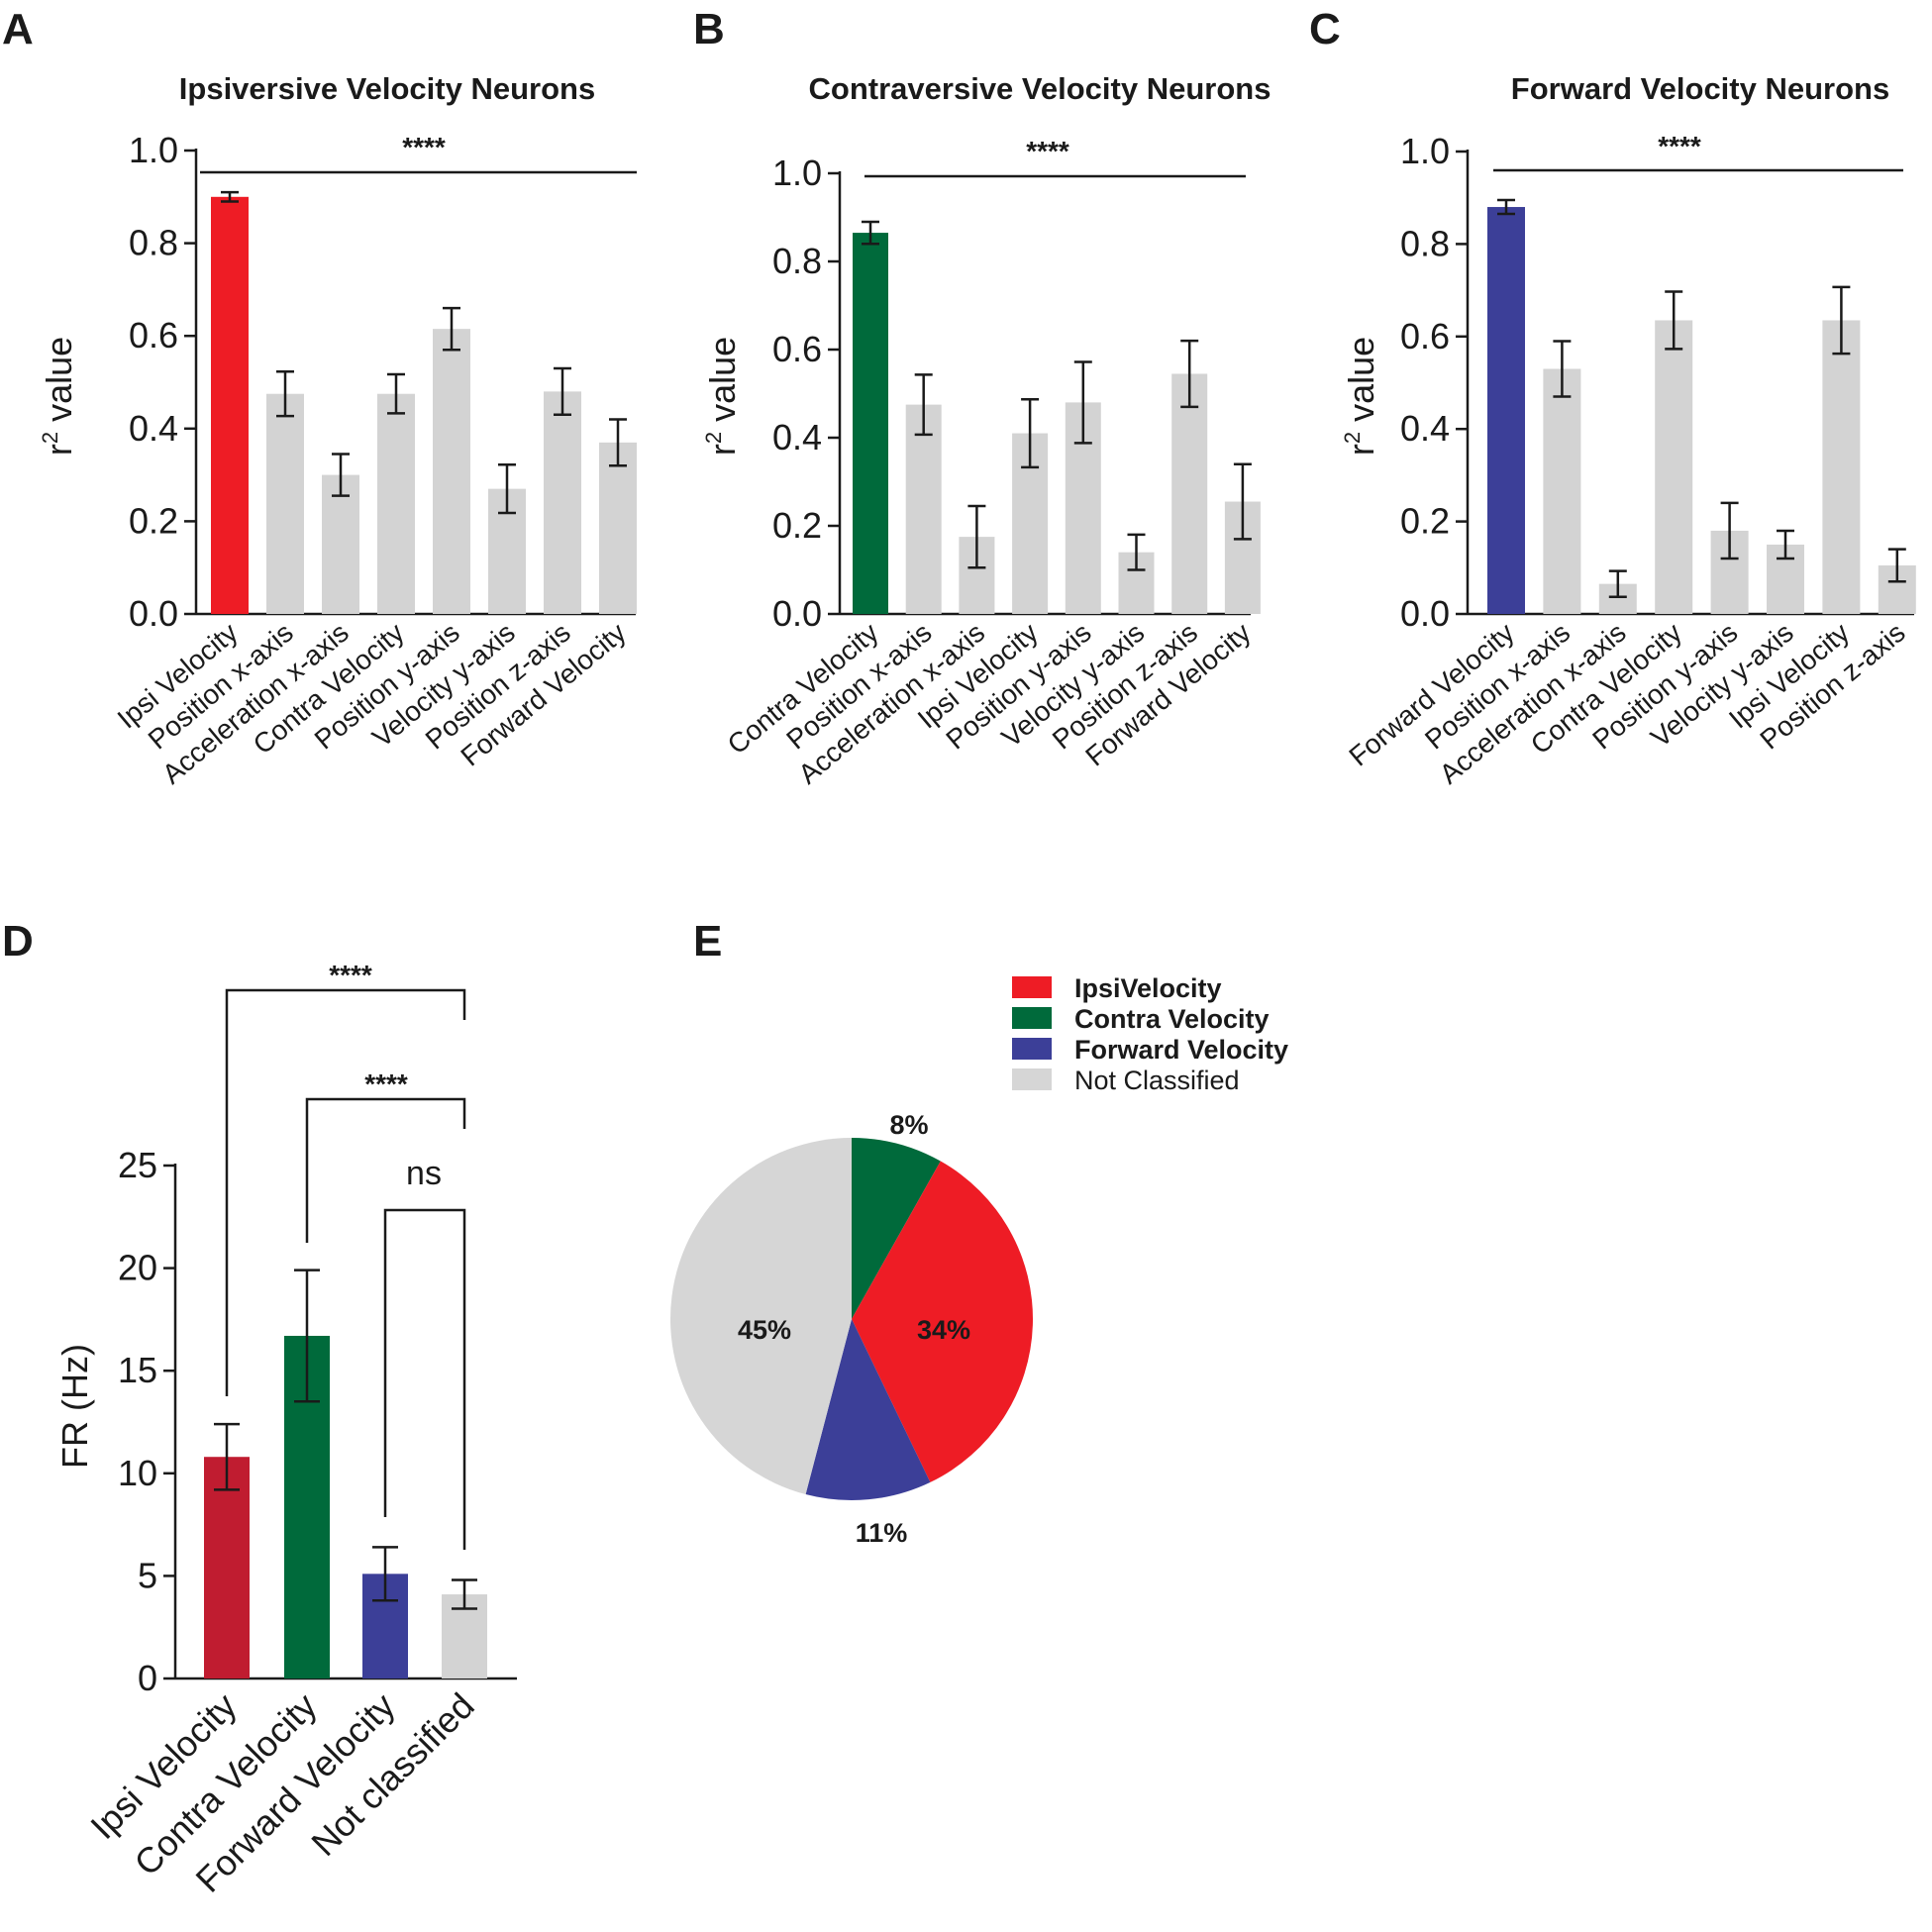  Describe the element at coordinates (1157, 1080) in the screenshot. I see `legend-label-4: Not Classified` at that location.